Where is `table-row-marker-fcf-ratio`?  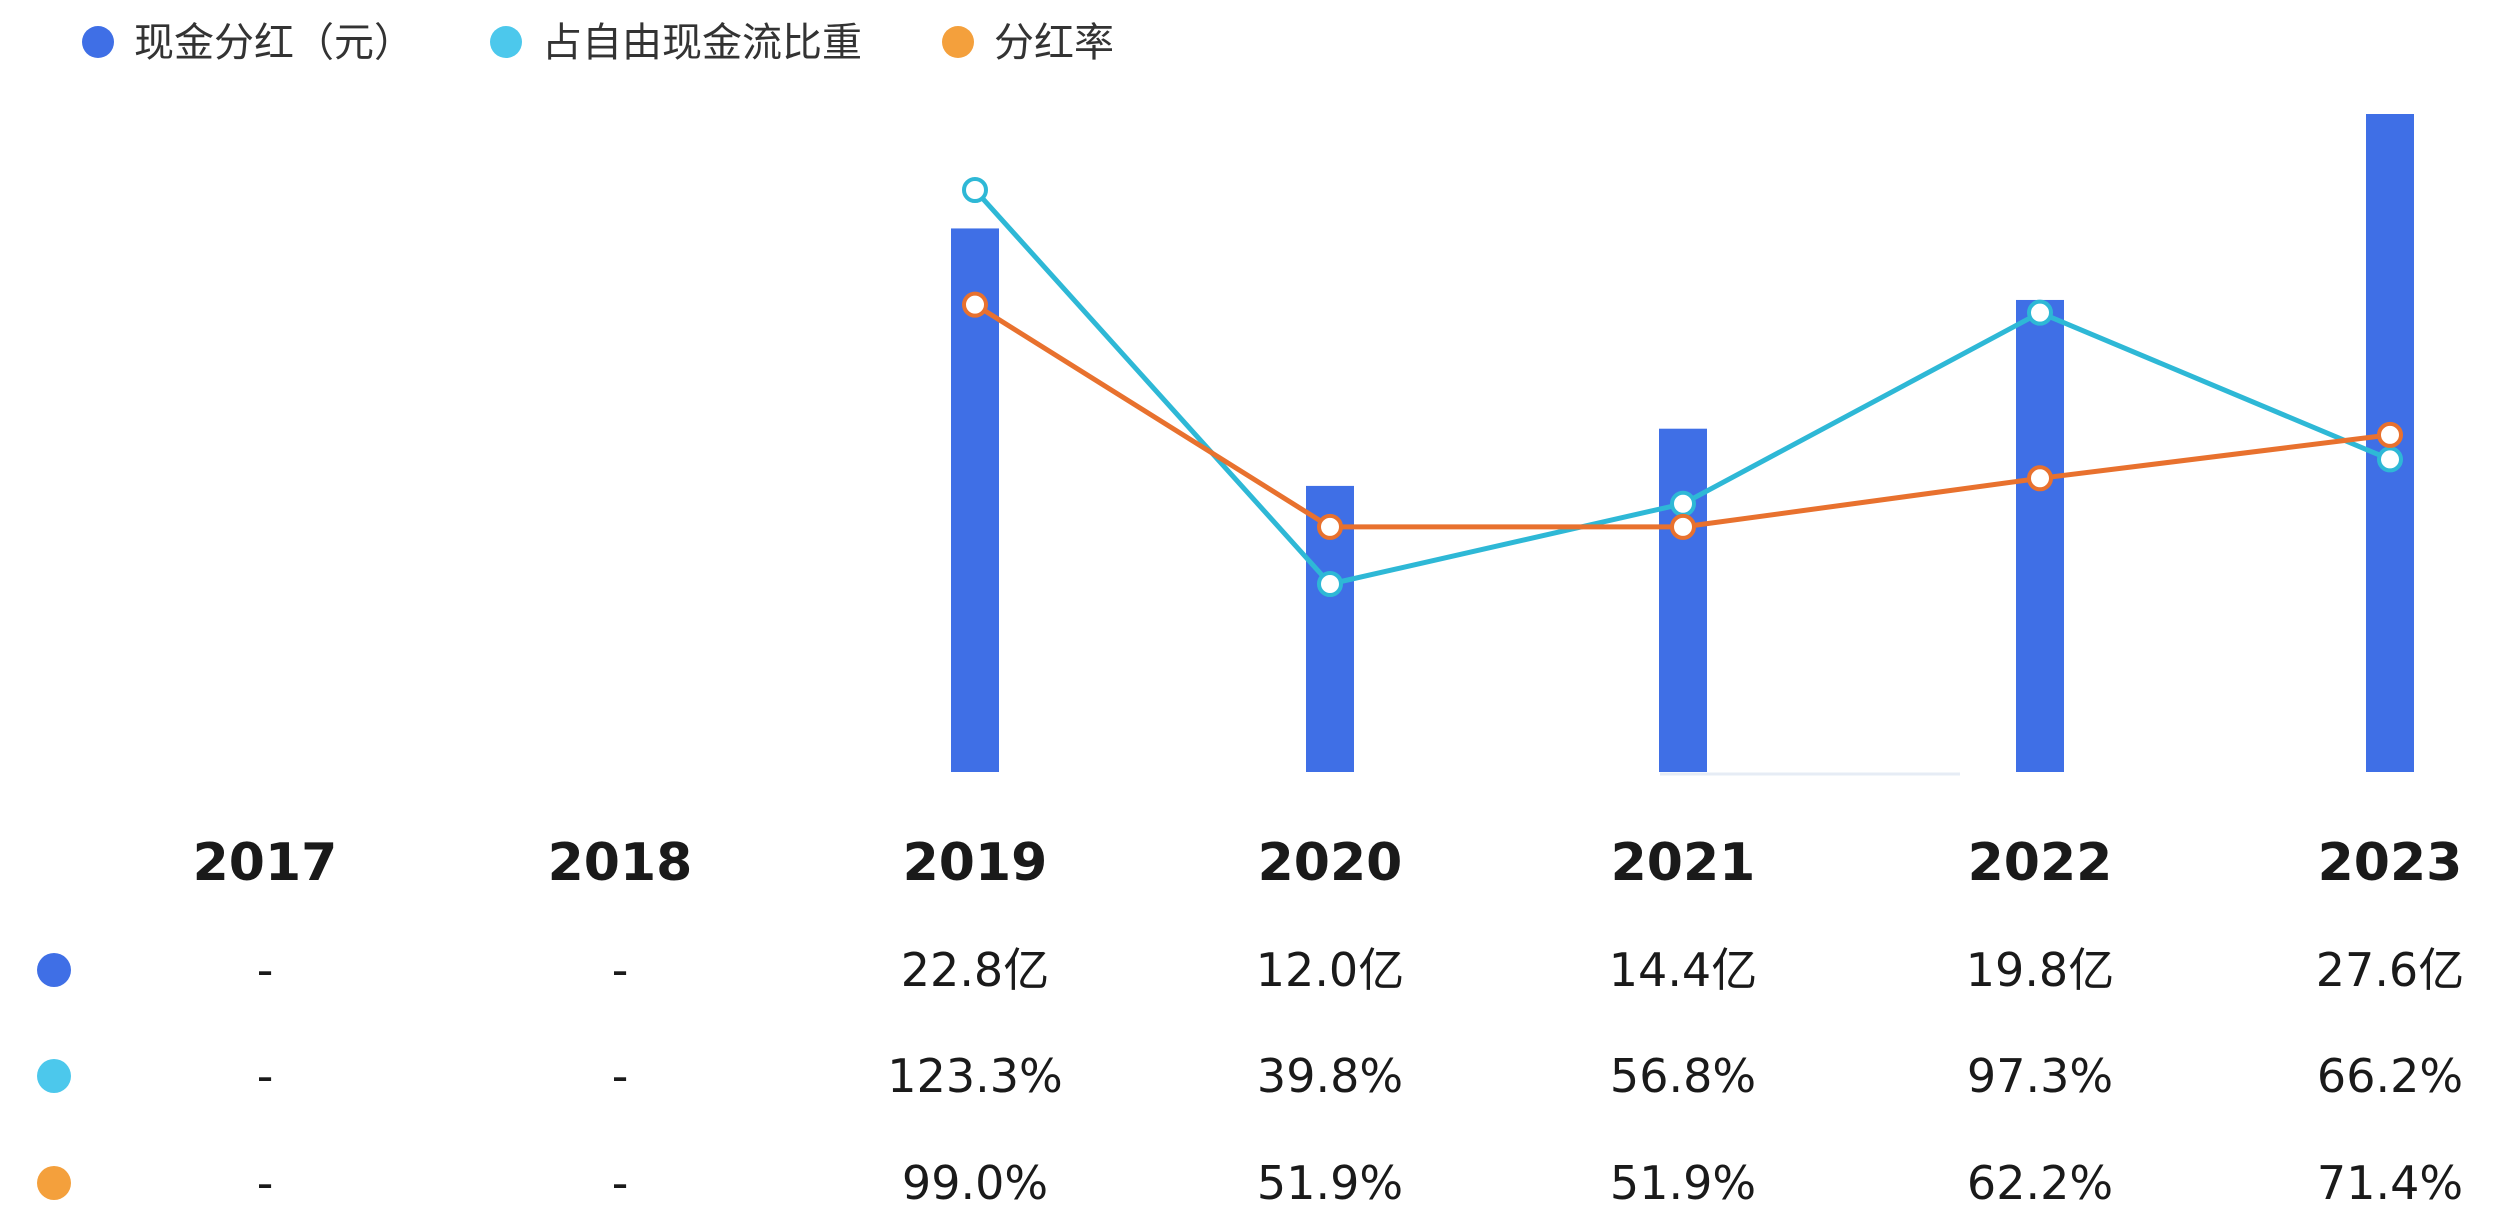
table-row-marker-fcf-ratio is located at coordinates (54, 1076).